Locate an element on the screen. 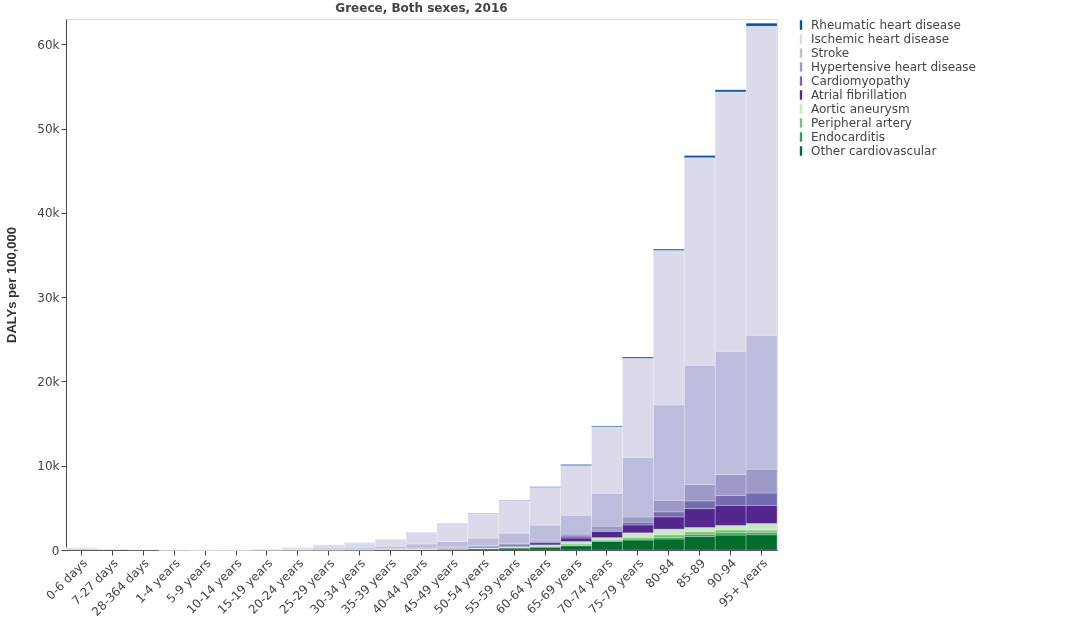 The height and width of the screenshot is (635, 1082). legend-label: Endocarditis is located at coordinates (848, 137).